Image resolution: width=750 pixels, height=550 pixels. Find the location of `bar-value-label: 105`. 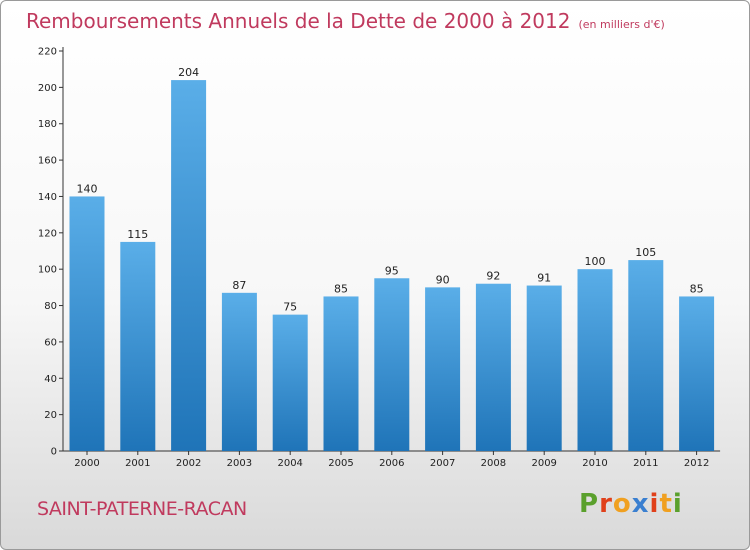

bar-value-label: 105 is located at coordinates (645, 252).